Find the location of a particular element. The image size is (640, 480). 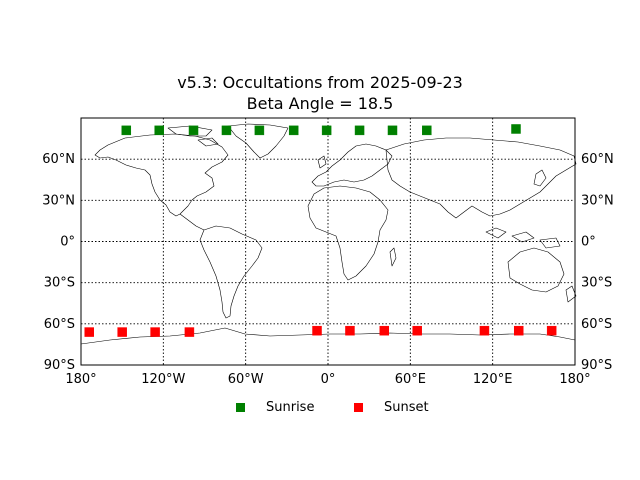

lat-tick-label-right: 30°S is located at coordinates (596, 283).